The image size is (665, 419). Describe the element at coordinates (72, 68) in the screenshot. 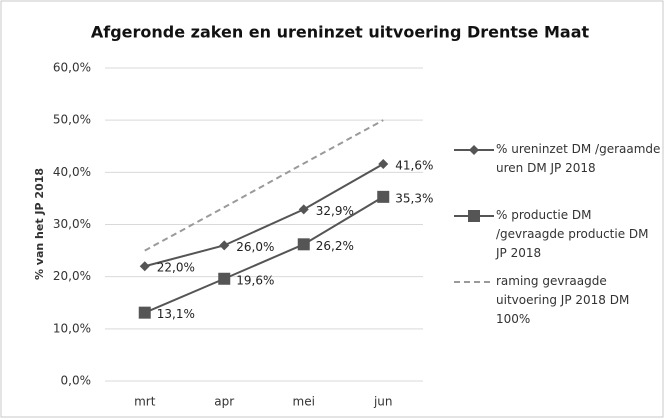

I see `y-tick-label: 60,0%` at that location.